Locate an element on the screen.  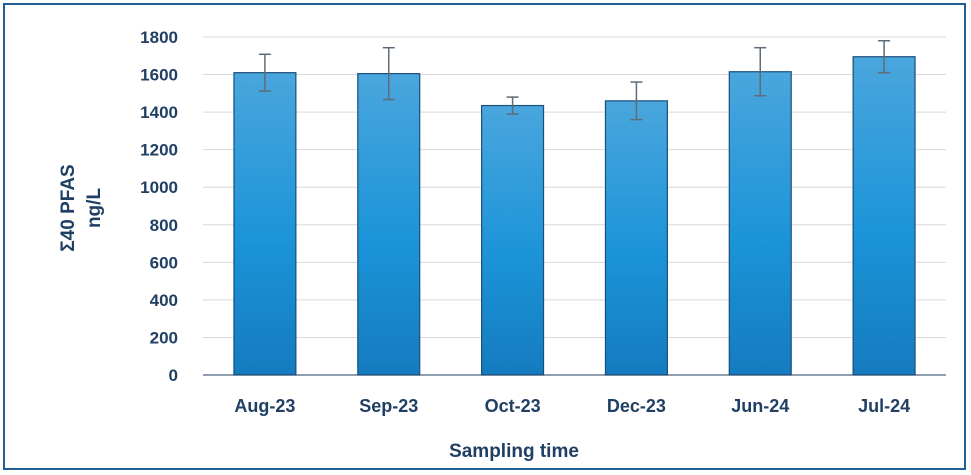
y-tick-label: 600 is located at coordinates (164, 262).